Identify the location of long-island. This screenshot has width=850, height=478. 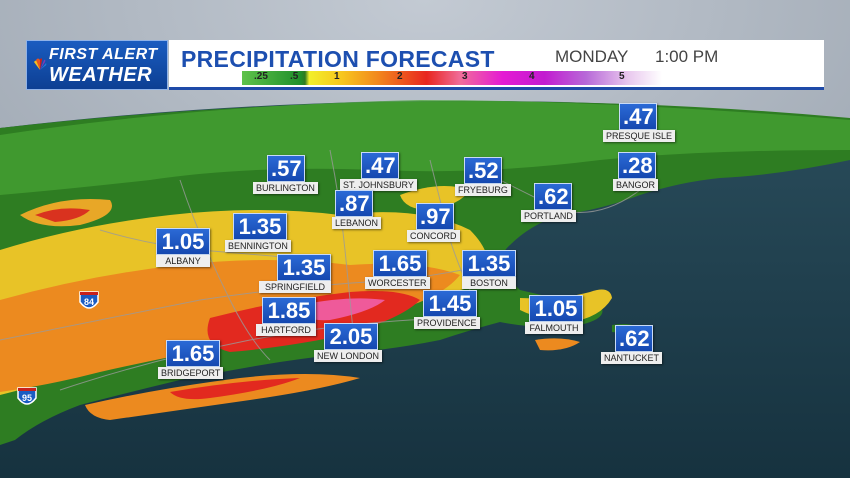
(222, 397).